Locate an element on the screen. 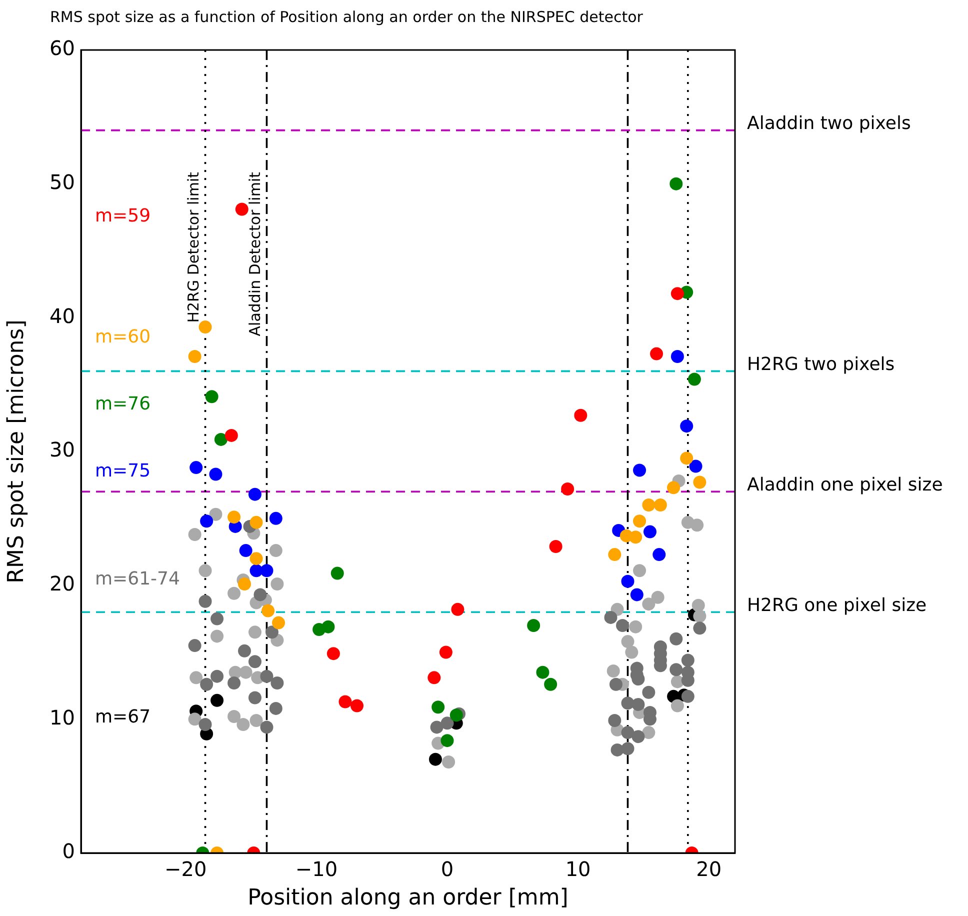 Image resolution: width=968 pixels, height=916 pixels. text: m=75 is located at coordinates (123, 471).